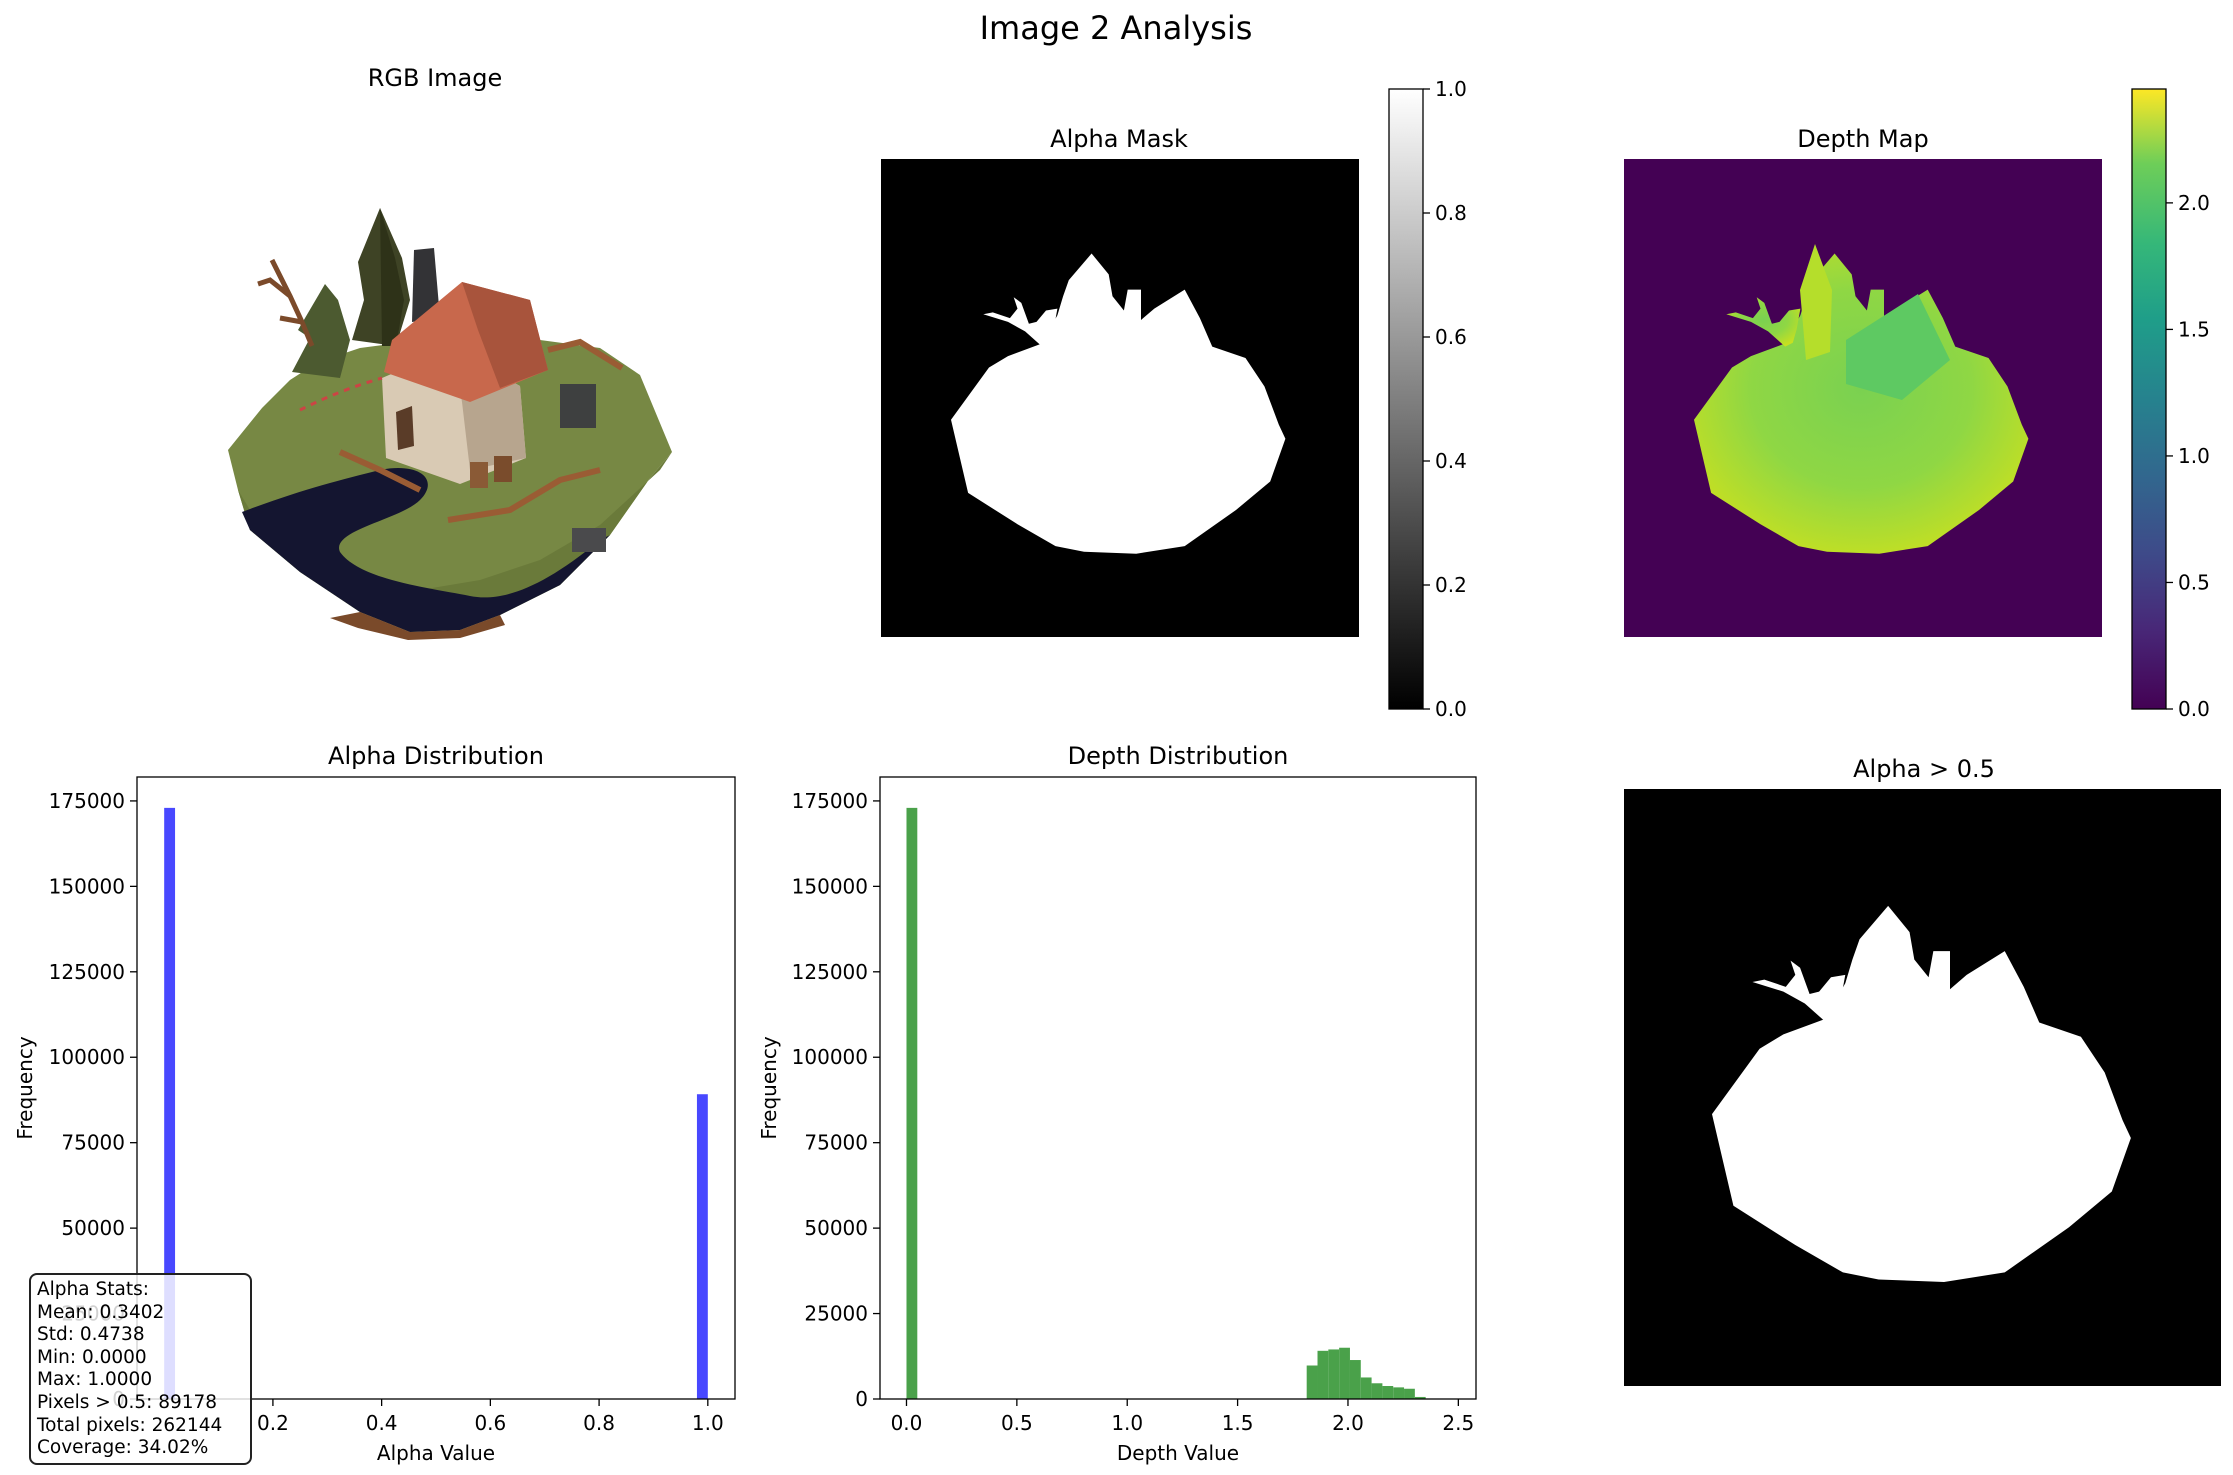 Image resolution: width=2233 pixels, height=1475 pixels. Describe the element at coordinates (286, 302) in the screenshot. I see `tree-bare-branch` at that location.